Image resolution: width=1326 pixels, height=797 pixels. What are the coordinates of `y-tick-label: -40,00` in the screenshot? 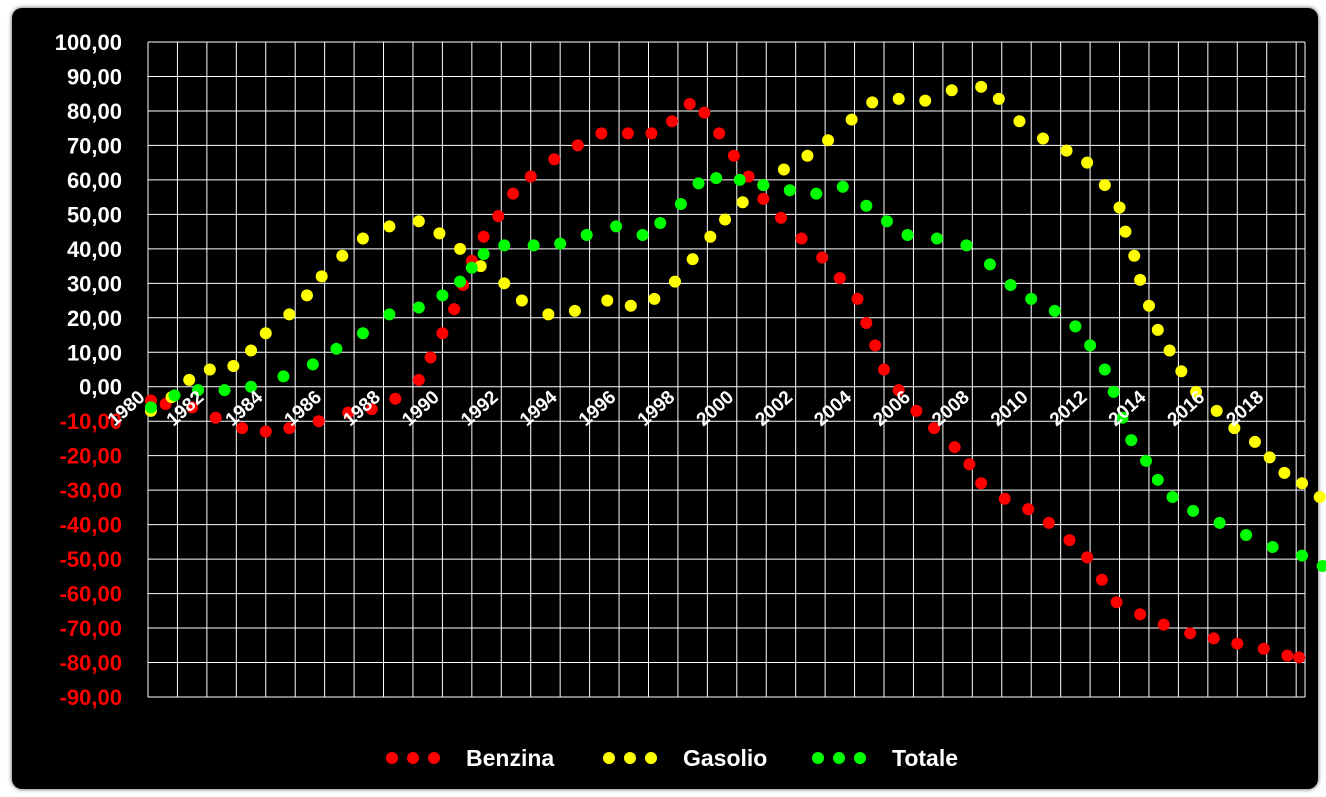 It's located at (91, 525).